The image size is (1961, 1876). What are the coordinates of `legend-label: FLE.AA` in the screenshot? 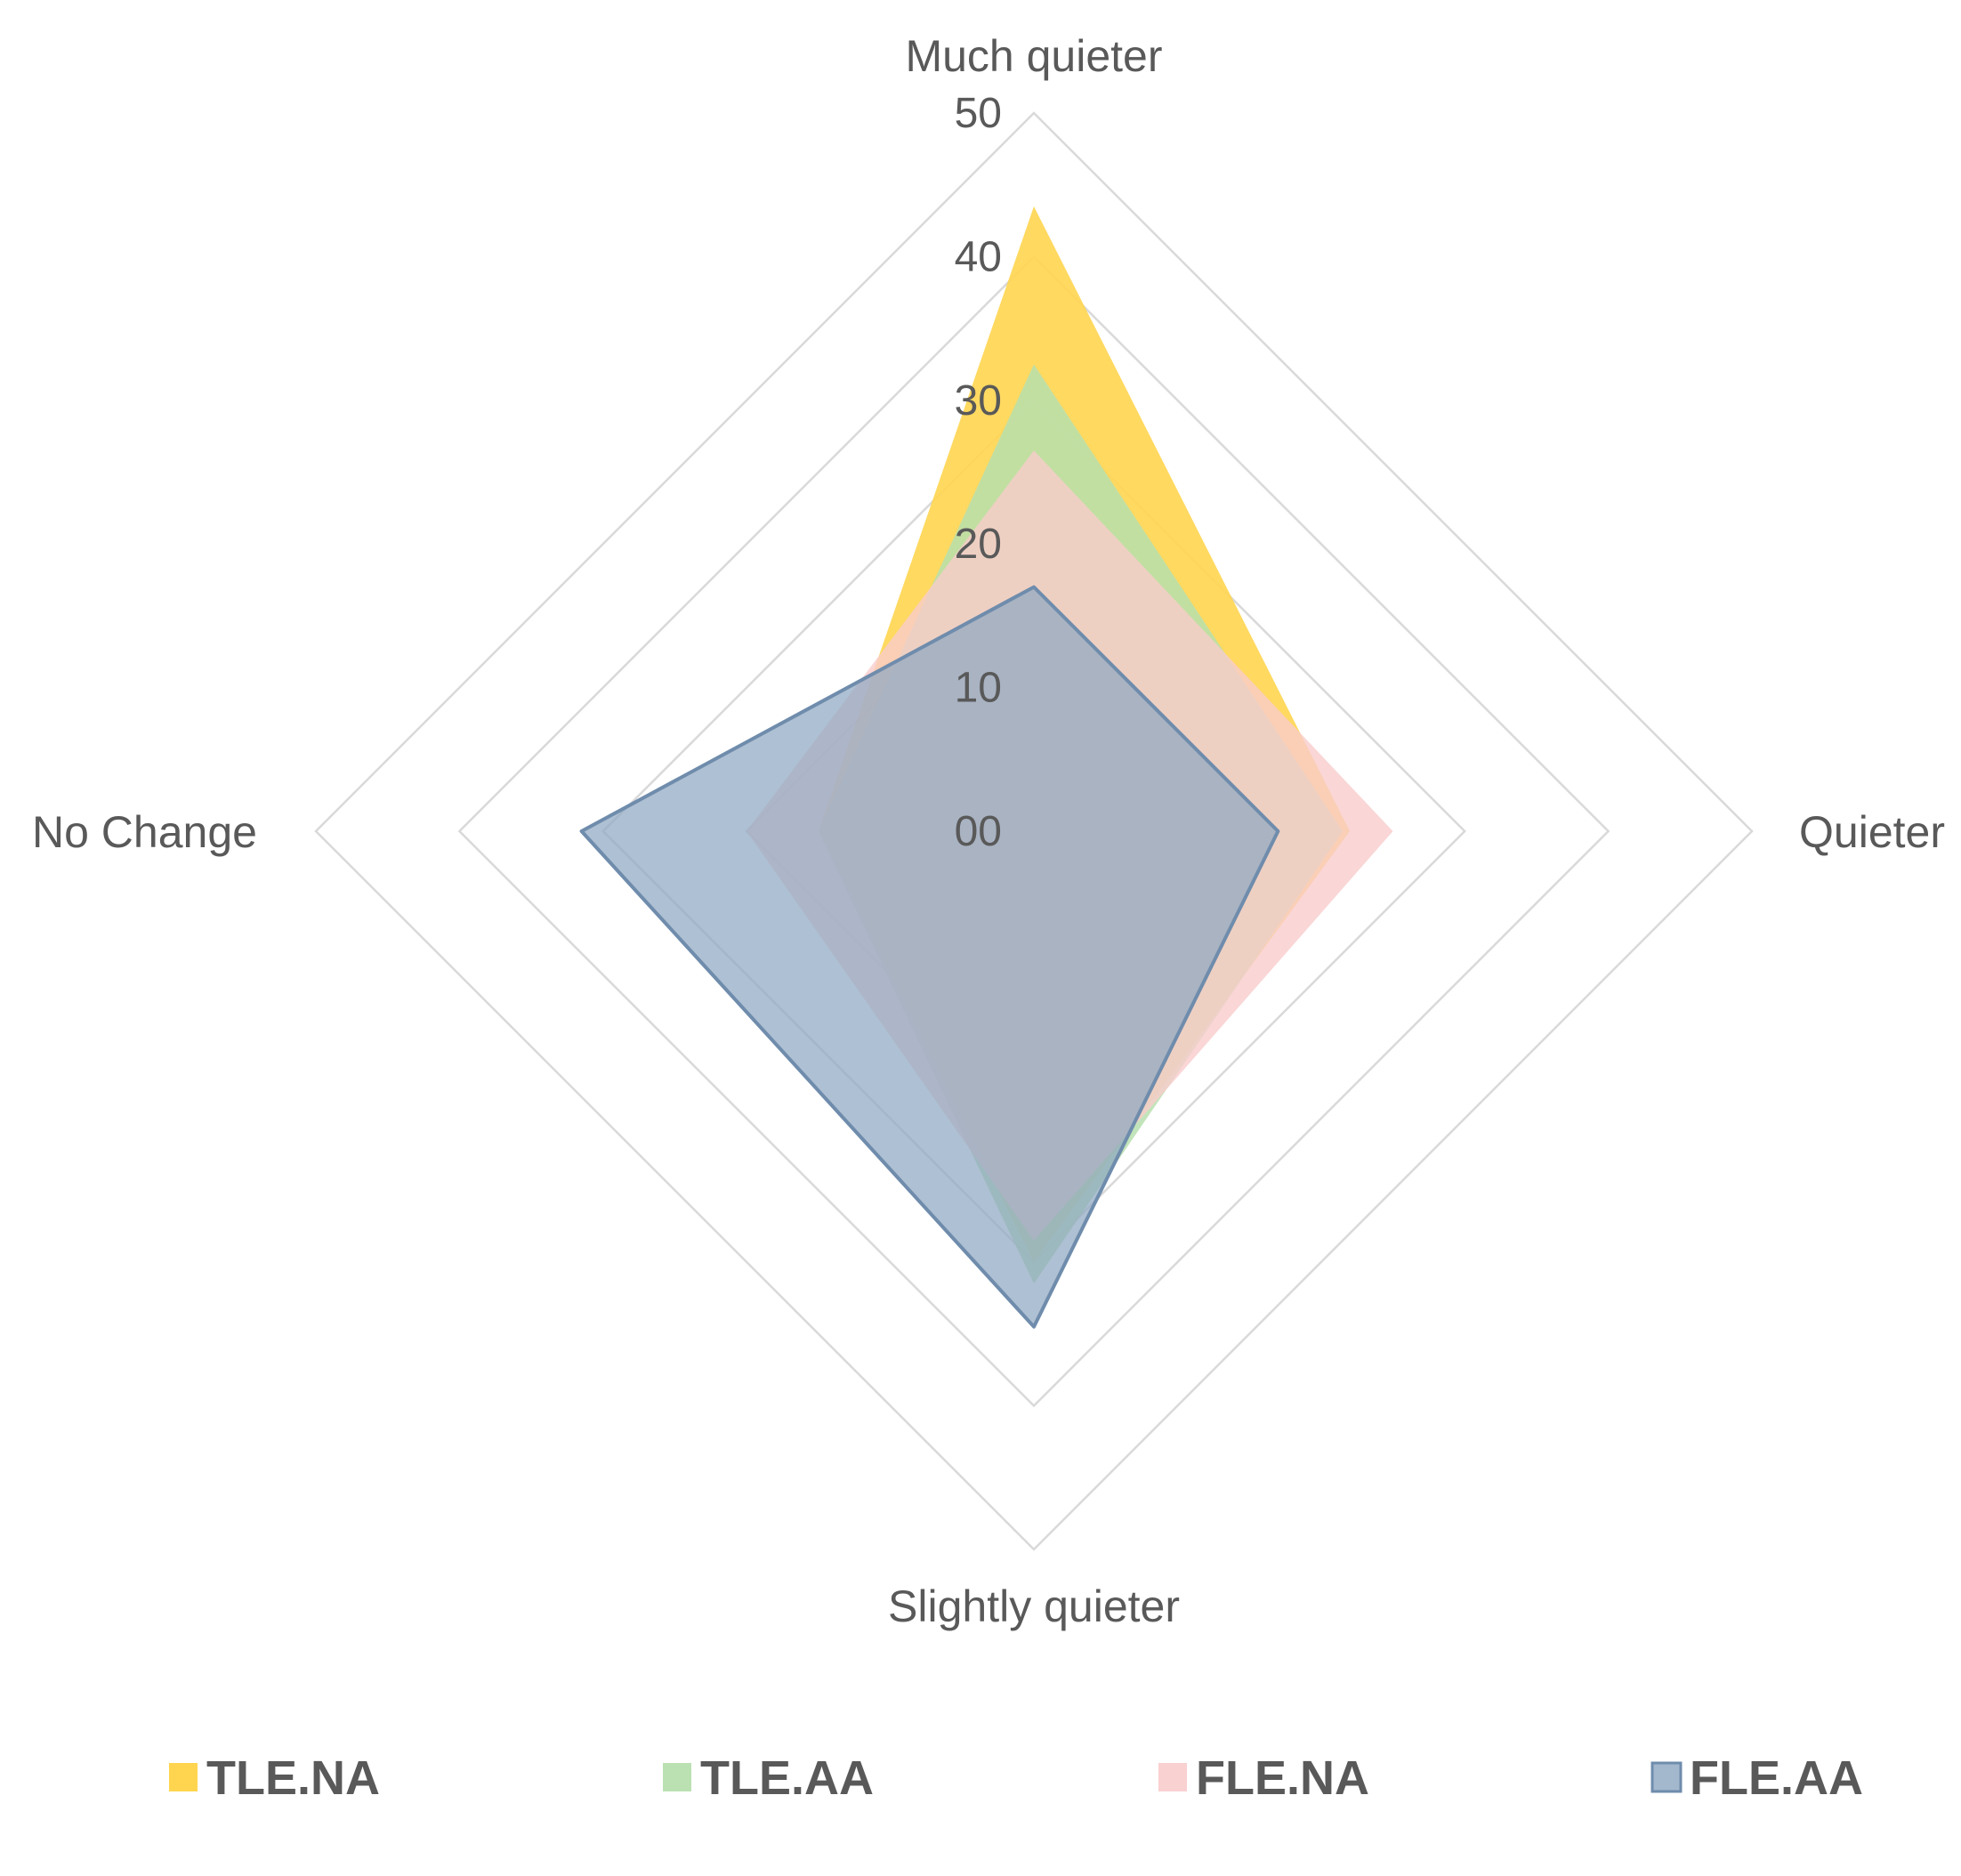 It's located at (1776, 1778).